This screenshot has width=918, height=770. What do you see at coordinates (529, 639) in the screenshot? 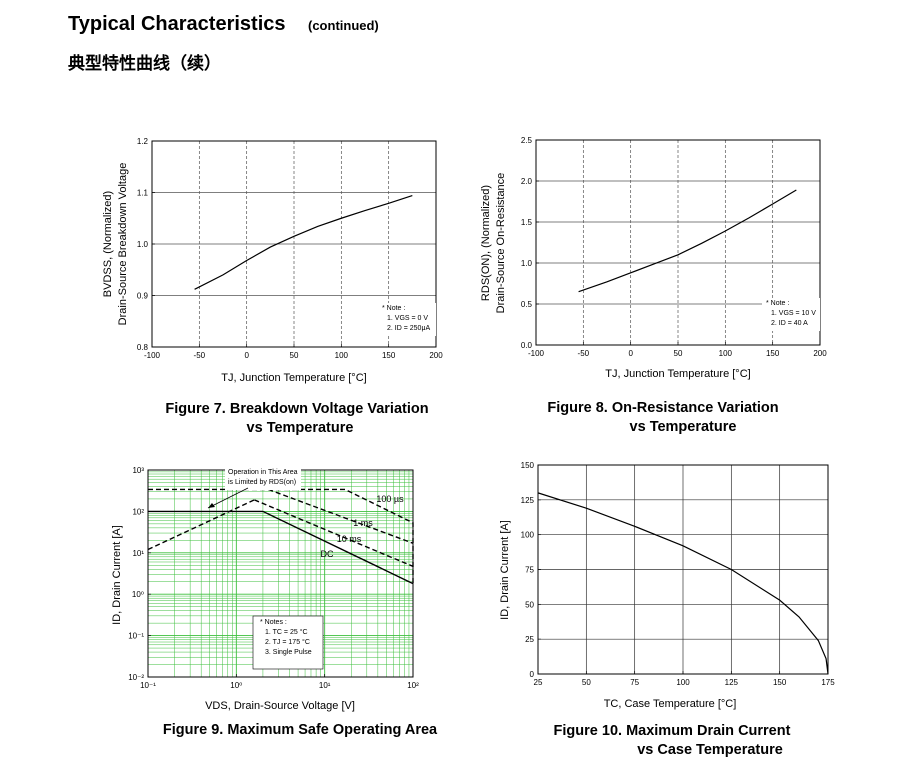
I see `y-tick-label: 25` at bounding box center [529, 639].